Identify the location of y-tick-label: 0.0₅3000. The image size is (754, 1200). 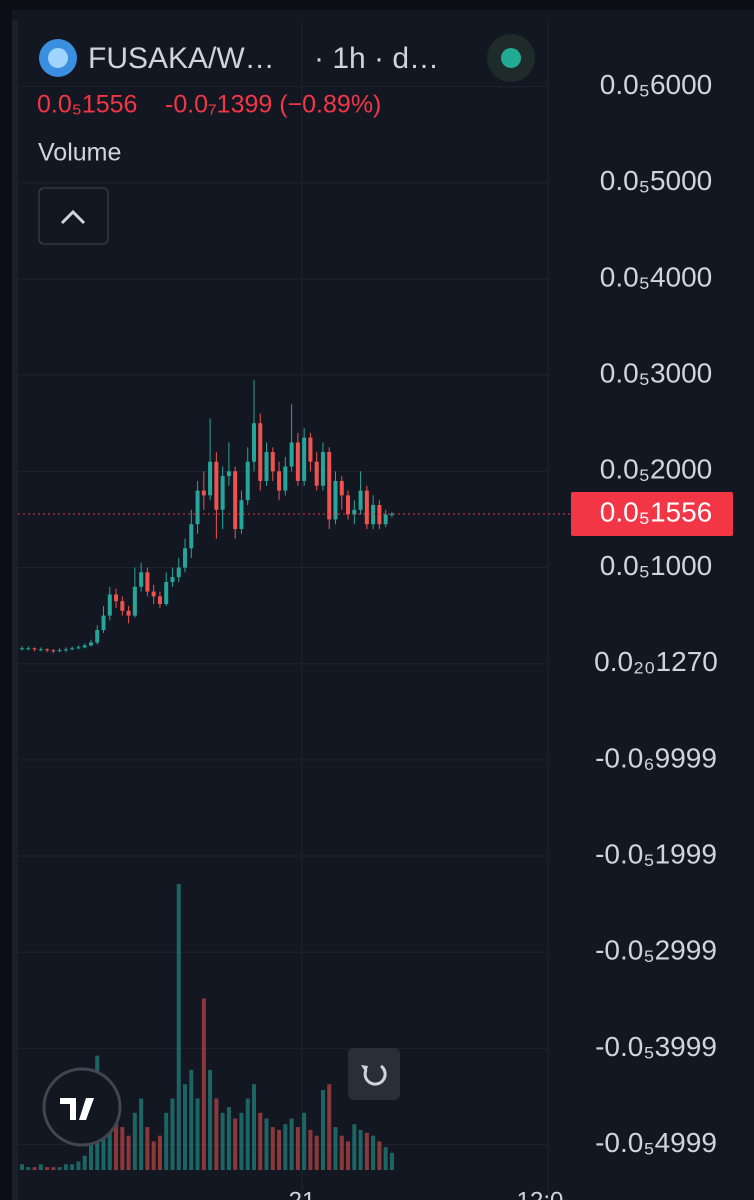
(656, 373).